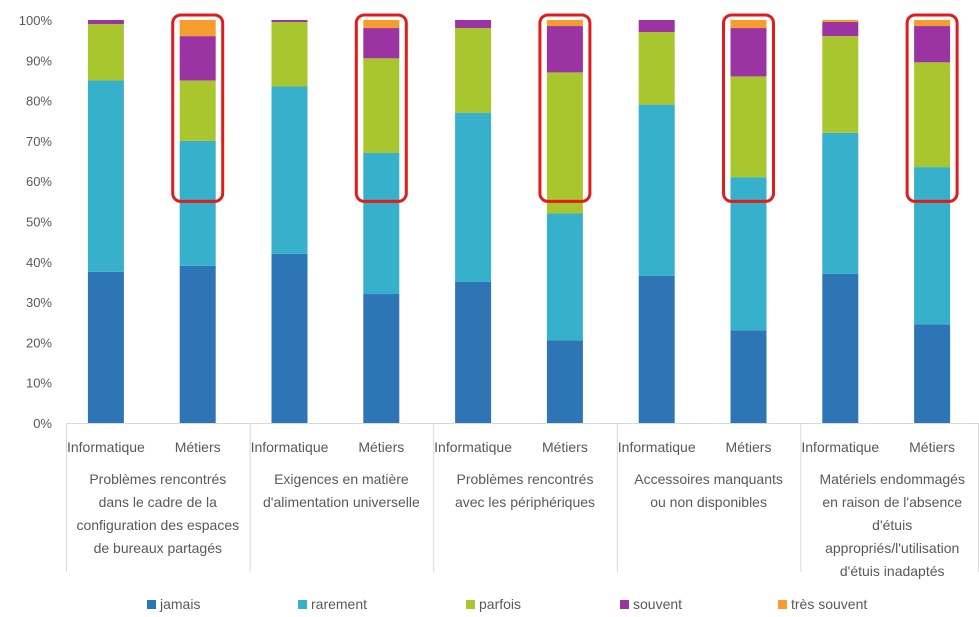  I want to click on group-label: en raison de l'absence, so click(892, 502).